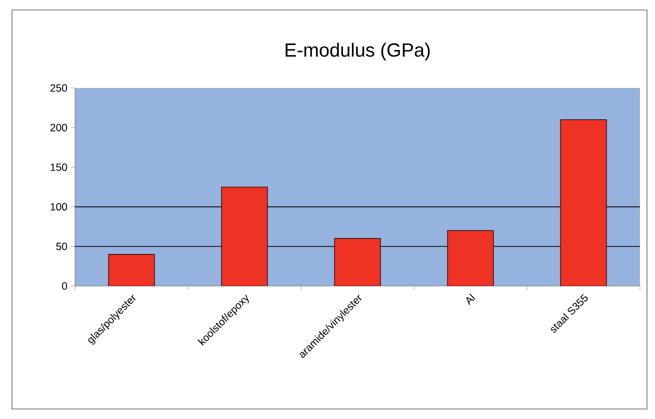 The height and width of the screenshot is (419, 655). I want to click on y-tick-label: 200, so click(59, 128).